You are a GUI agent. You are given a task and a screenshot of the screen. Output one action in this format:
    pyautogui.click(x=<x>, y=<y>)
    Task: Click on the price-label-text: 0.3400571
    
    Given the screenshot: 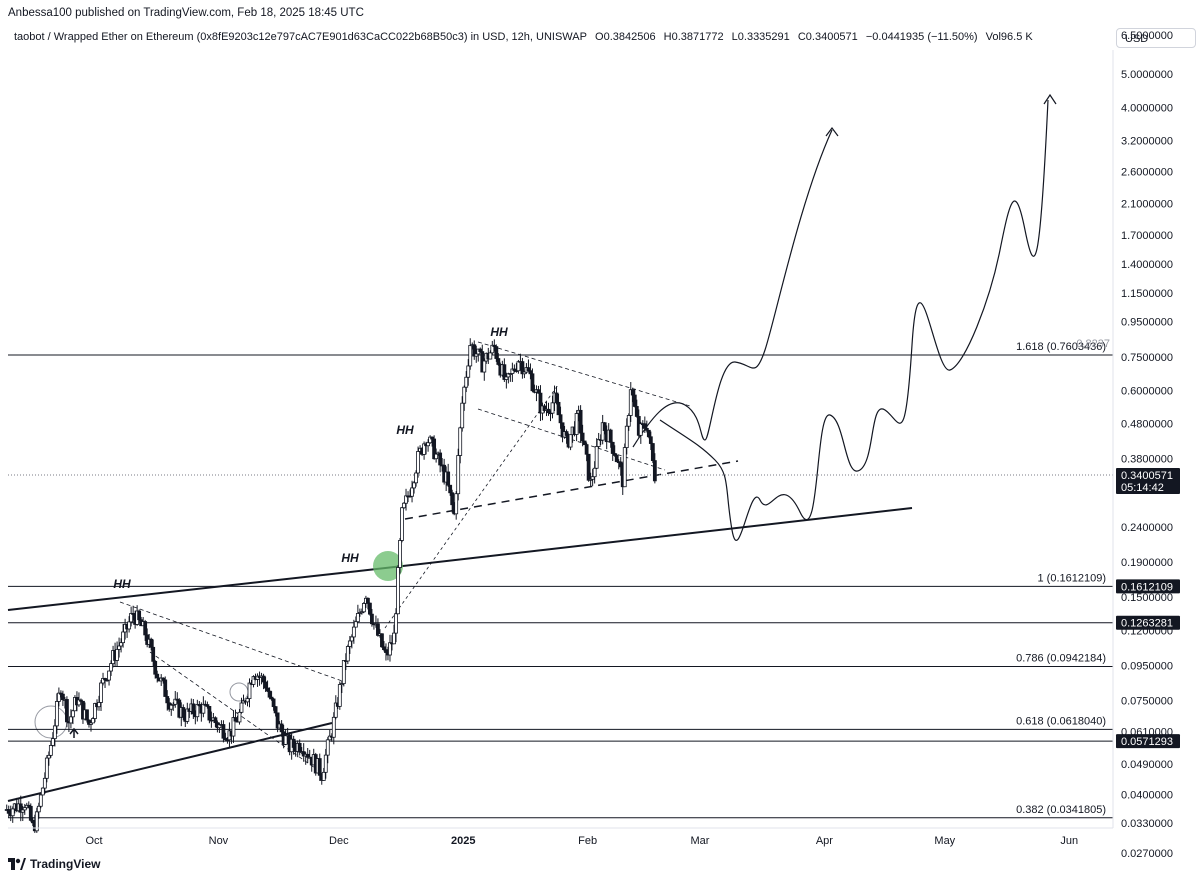 What is the action you would take?
    pyautogui.click(x=1147, y=476)
    